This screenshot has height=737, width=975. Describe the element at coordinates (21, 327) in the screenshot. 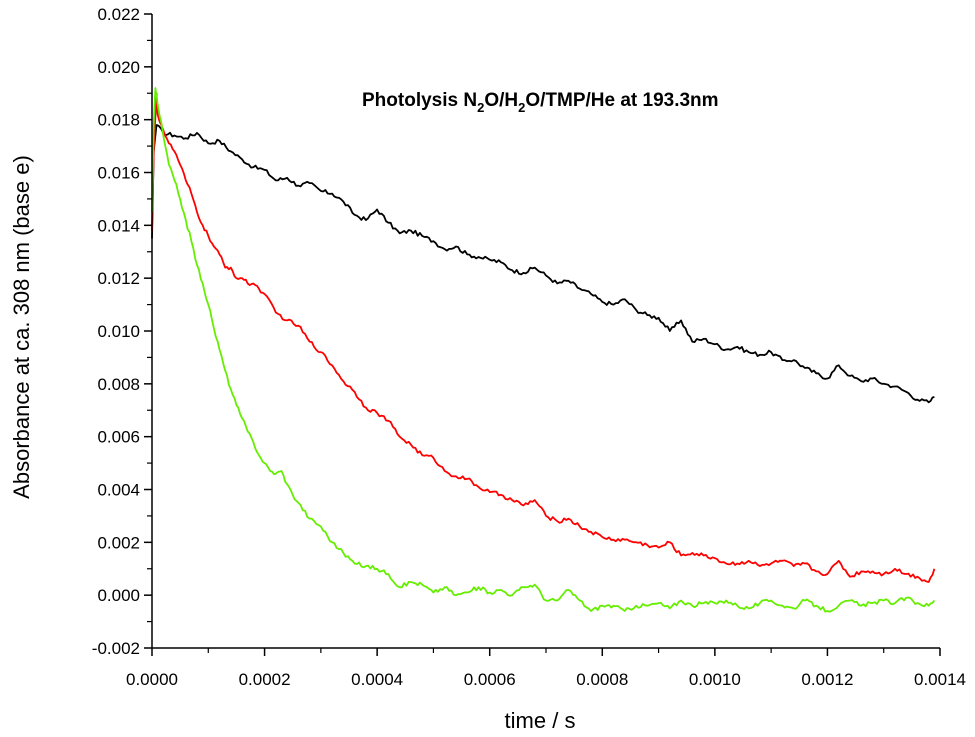

I see `y-axis-title: Absorbance at ca. 308 nm (base e)` at that location.